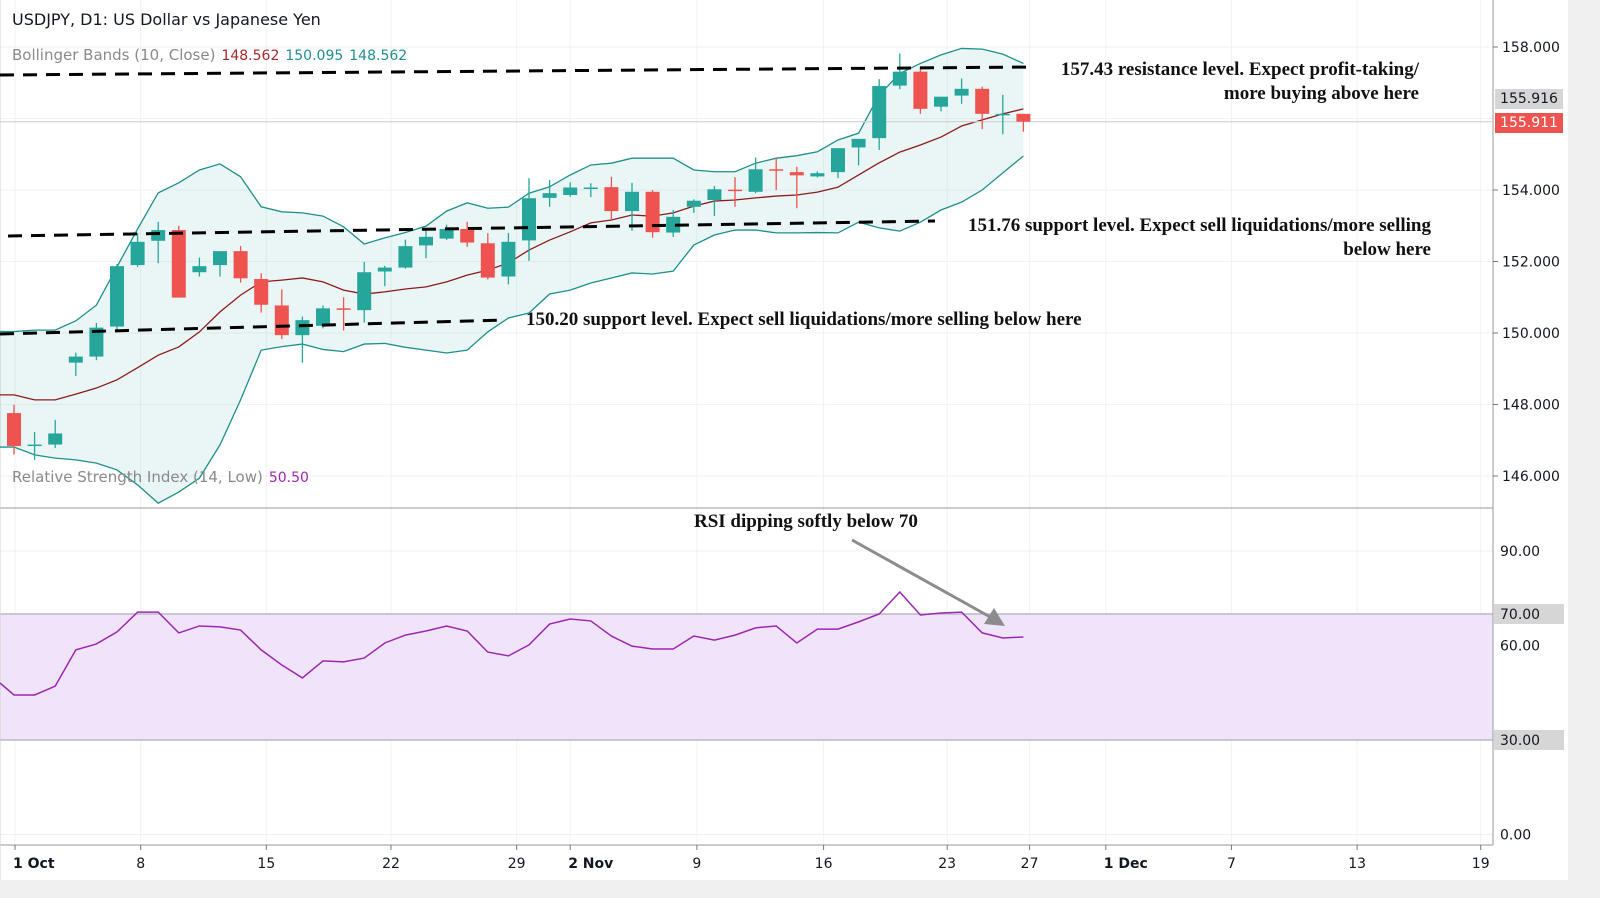 This screenshot has width=1600, height=898. Describe the element at coordinates (1231, 864) in the screenshot. I see `time-tick-label: 7` at that location.